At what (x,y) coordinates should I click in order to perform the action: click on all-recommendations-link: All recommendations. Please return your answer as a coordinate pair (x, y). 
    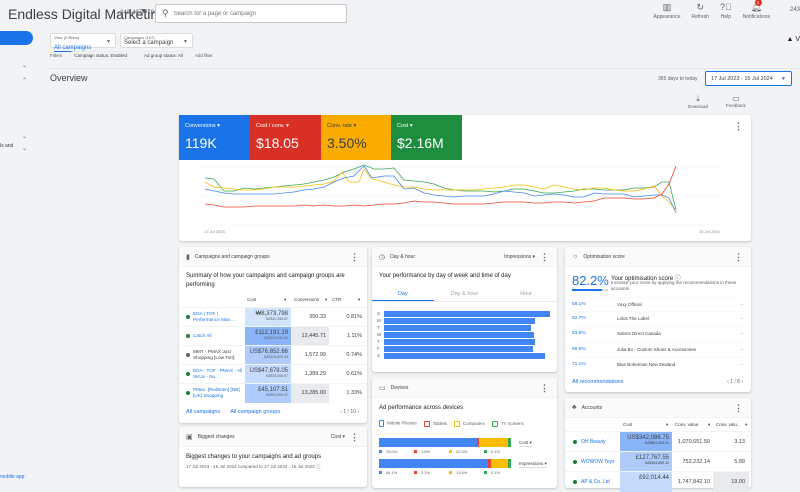
    Looking at the image, I should click on (598, 382).